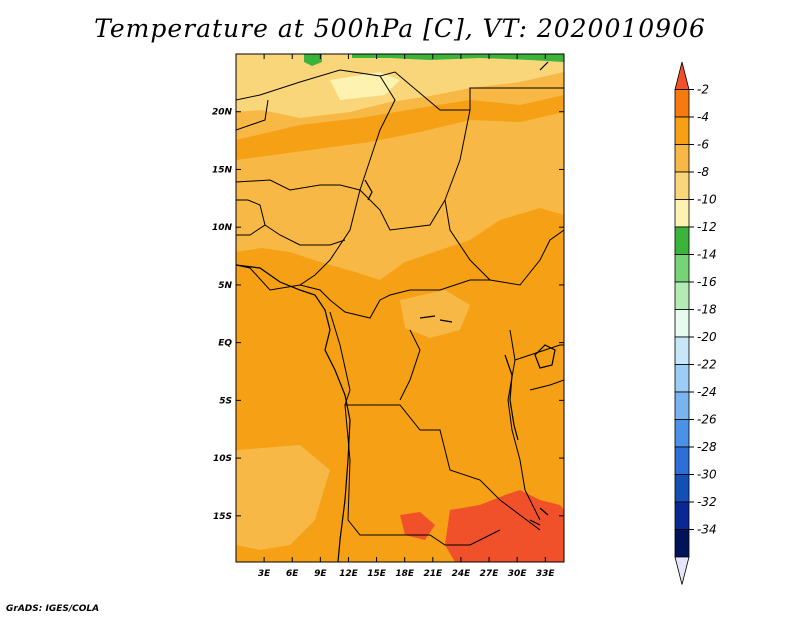 Image resolution: width=800 pixels, height=618 pixels. What do you see at coordinates (546, 574) in the screenshot?
I see `x-tick-label: 33E` at bounding box center [546, 574].